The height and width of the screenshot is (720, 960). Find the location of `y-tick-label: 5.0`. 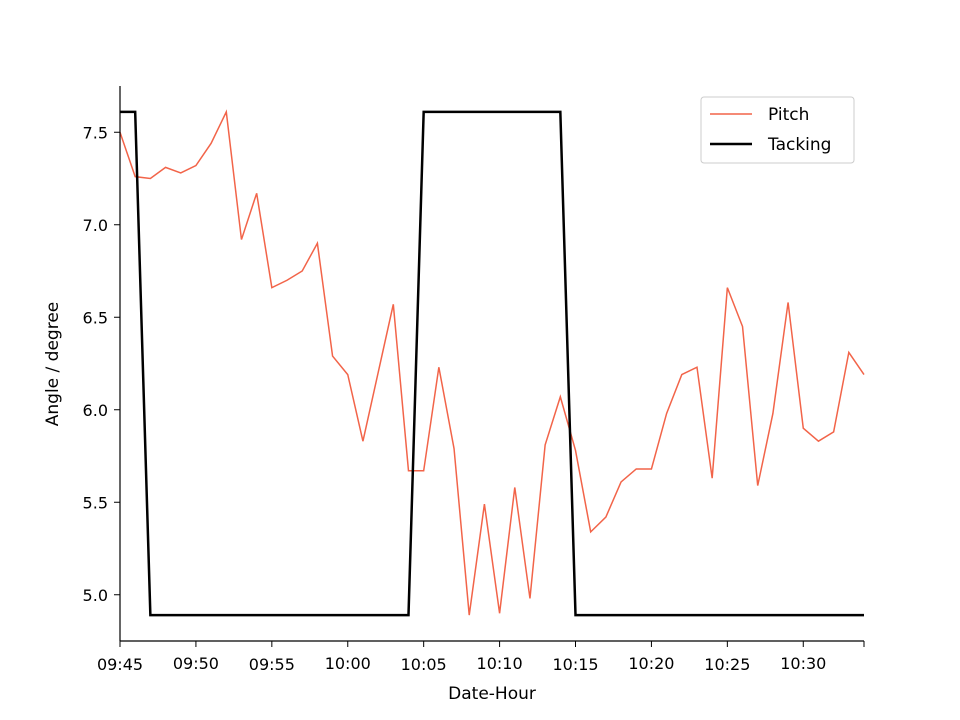

y-tick-label: 5.0 is located at coordinates (95, 595).